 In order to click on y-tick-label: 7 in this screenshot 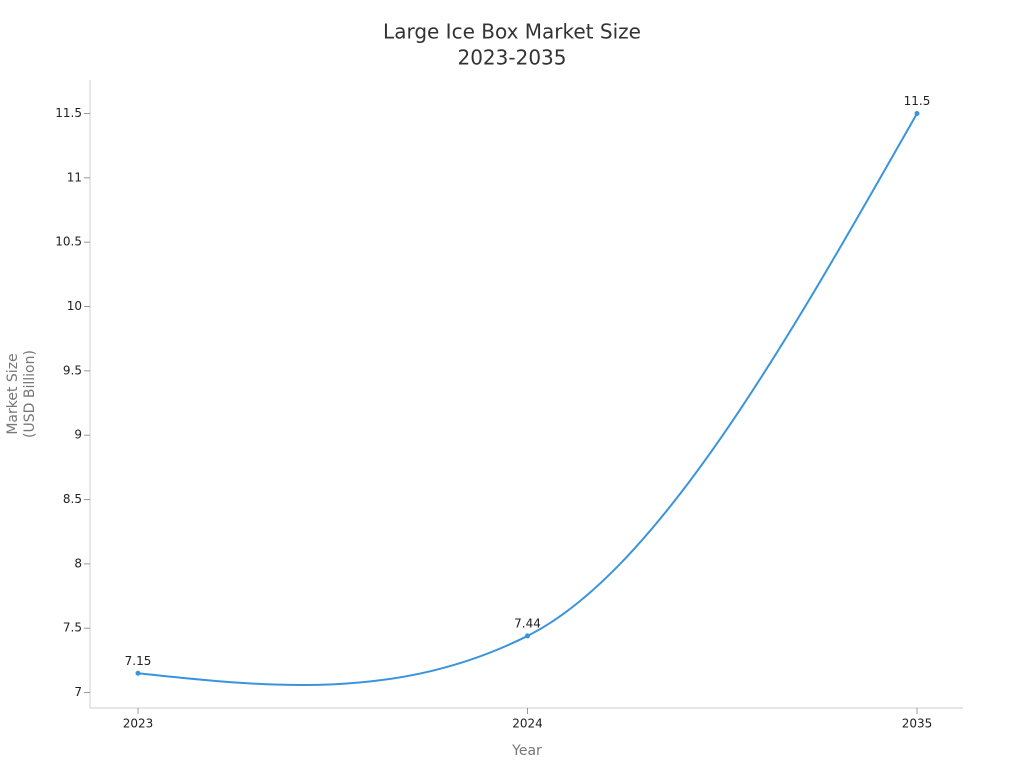, I will do `click(78, 692)`.